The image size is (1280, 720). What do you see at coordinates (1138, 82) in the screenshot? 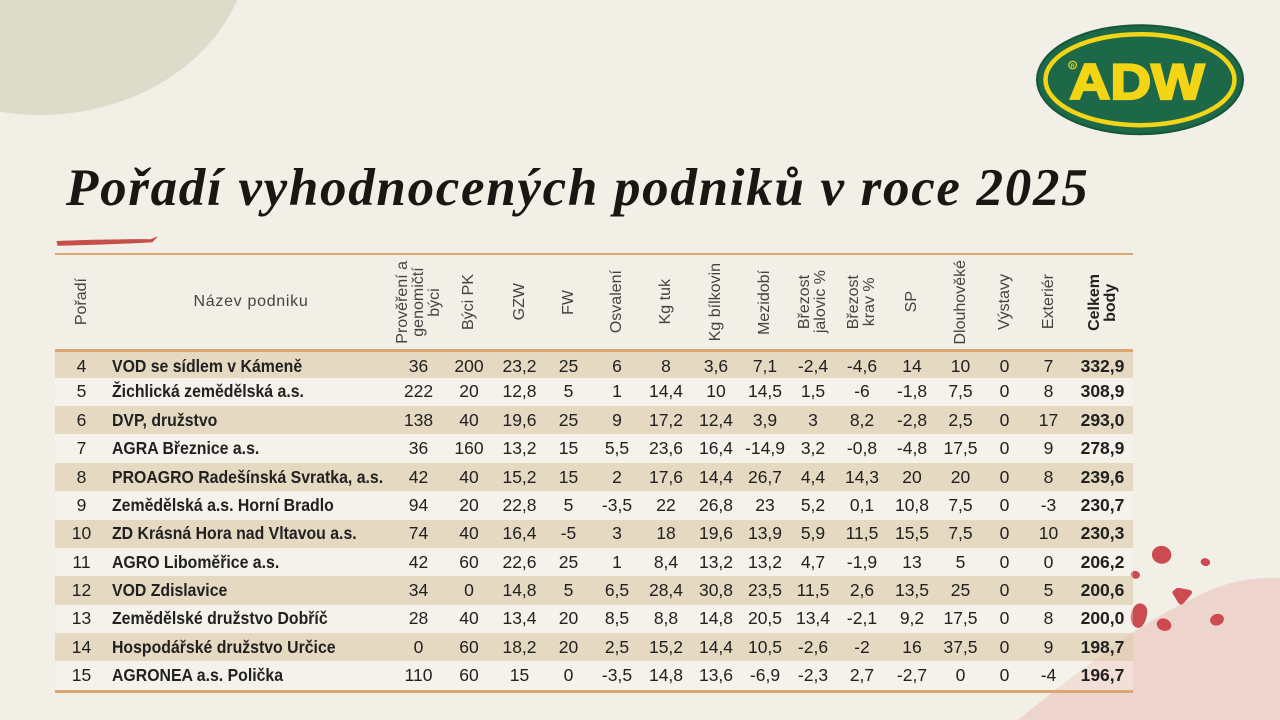
I see `svg-text: ADW` at bounding box center [1138, 82].